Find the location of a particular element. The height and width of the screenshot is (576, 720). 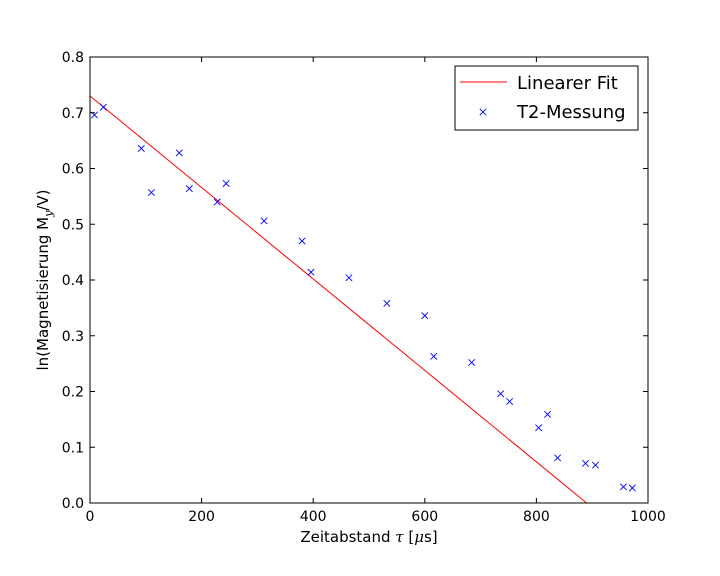

y-tick-label: 0.7 is located at coordinates (73, 114).